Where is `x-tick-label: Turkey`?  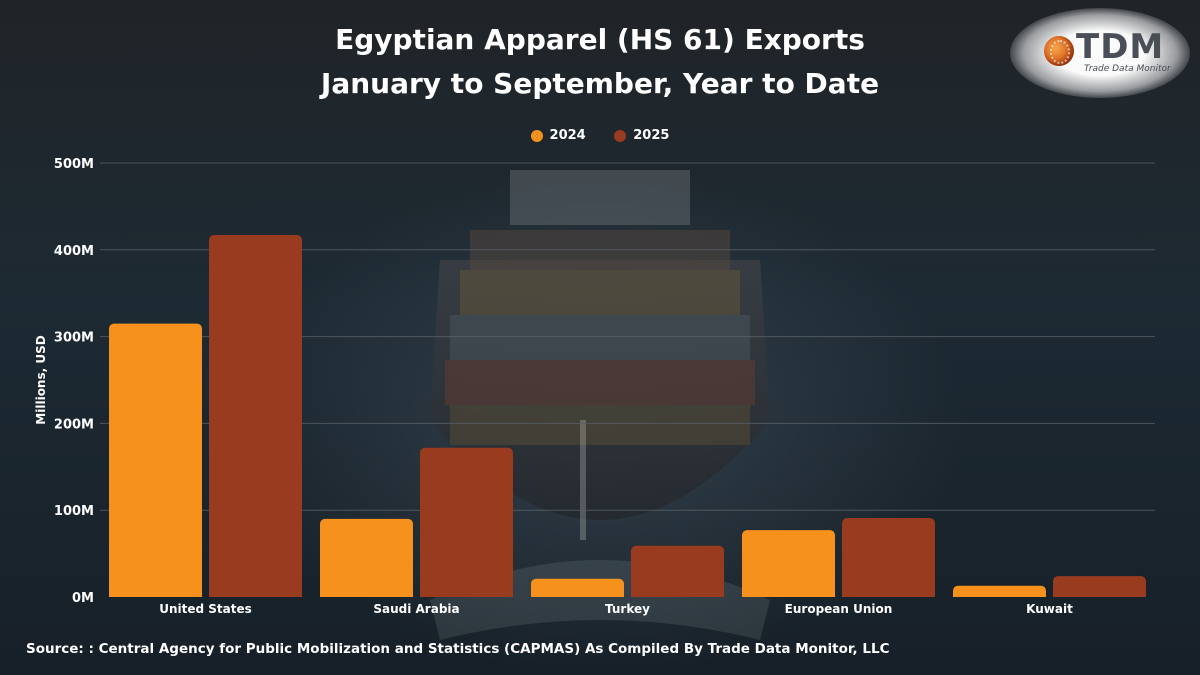
x-tick-label: Turkey is located at coordinates (627, 609).